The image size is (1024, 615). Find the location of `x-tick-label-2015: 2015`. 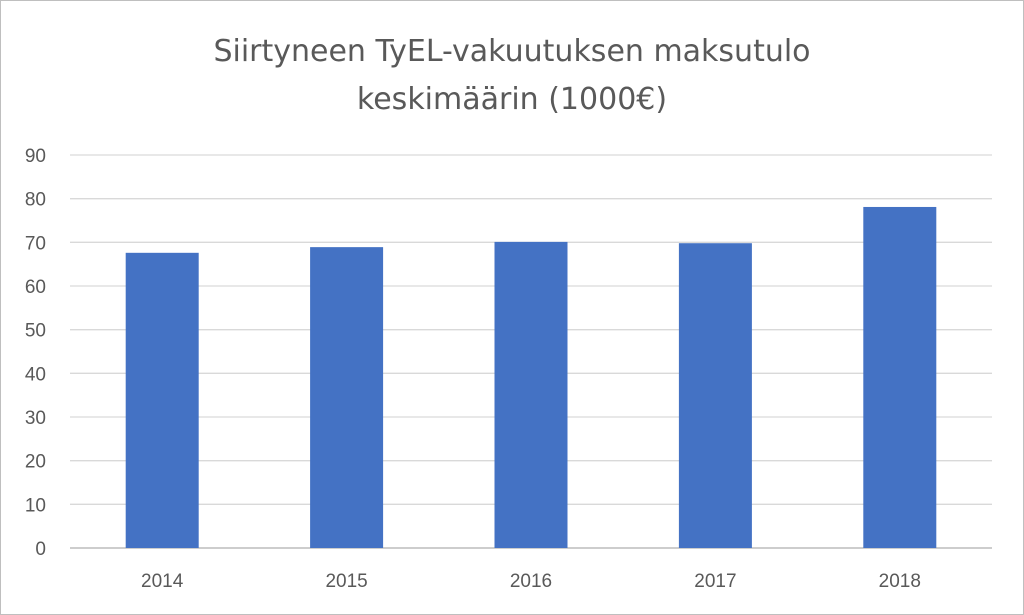

x-tick-label-2015: 2015 is located at coordinates (346, 581).